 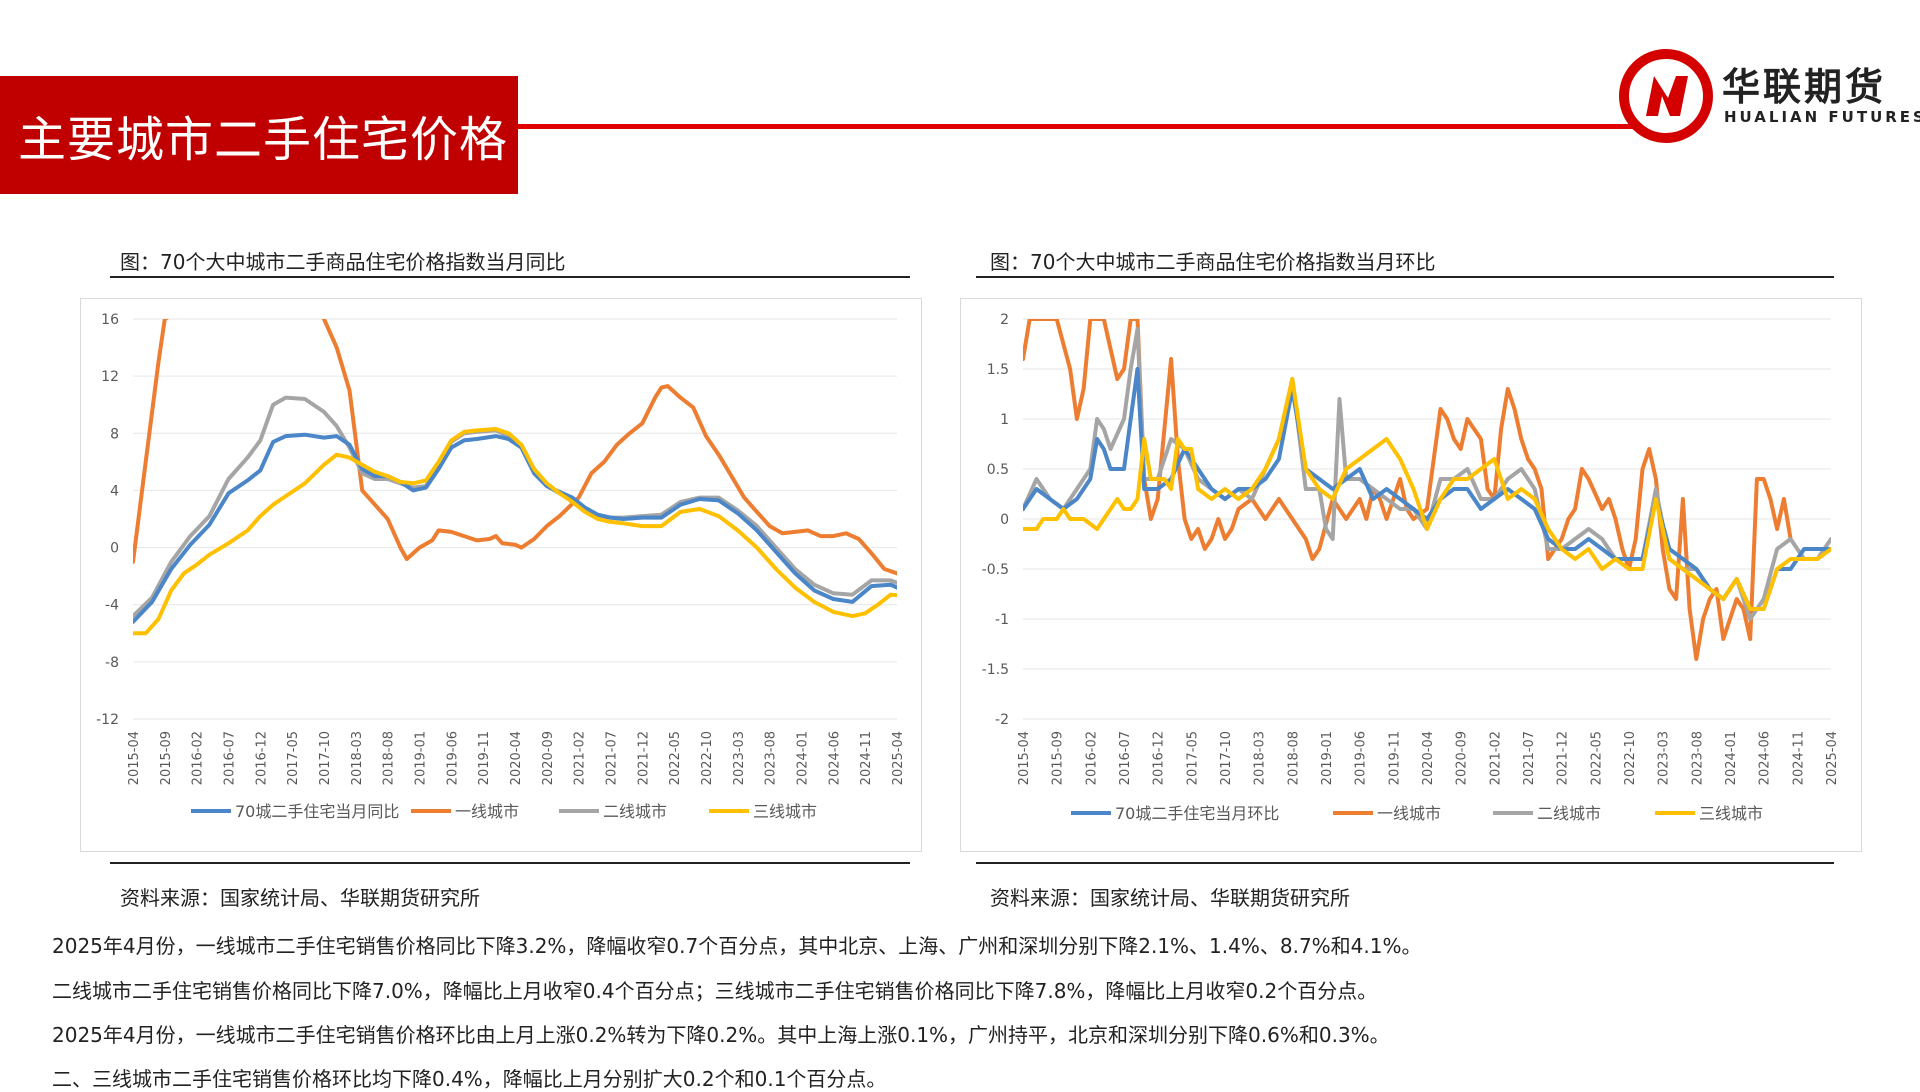 What do you see at coordinates (995, 570) in the screenshot?
I see `y-tick-label: -0.5` at bounding box center [995, 570].